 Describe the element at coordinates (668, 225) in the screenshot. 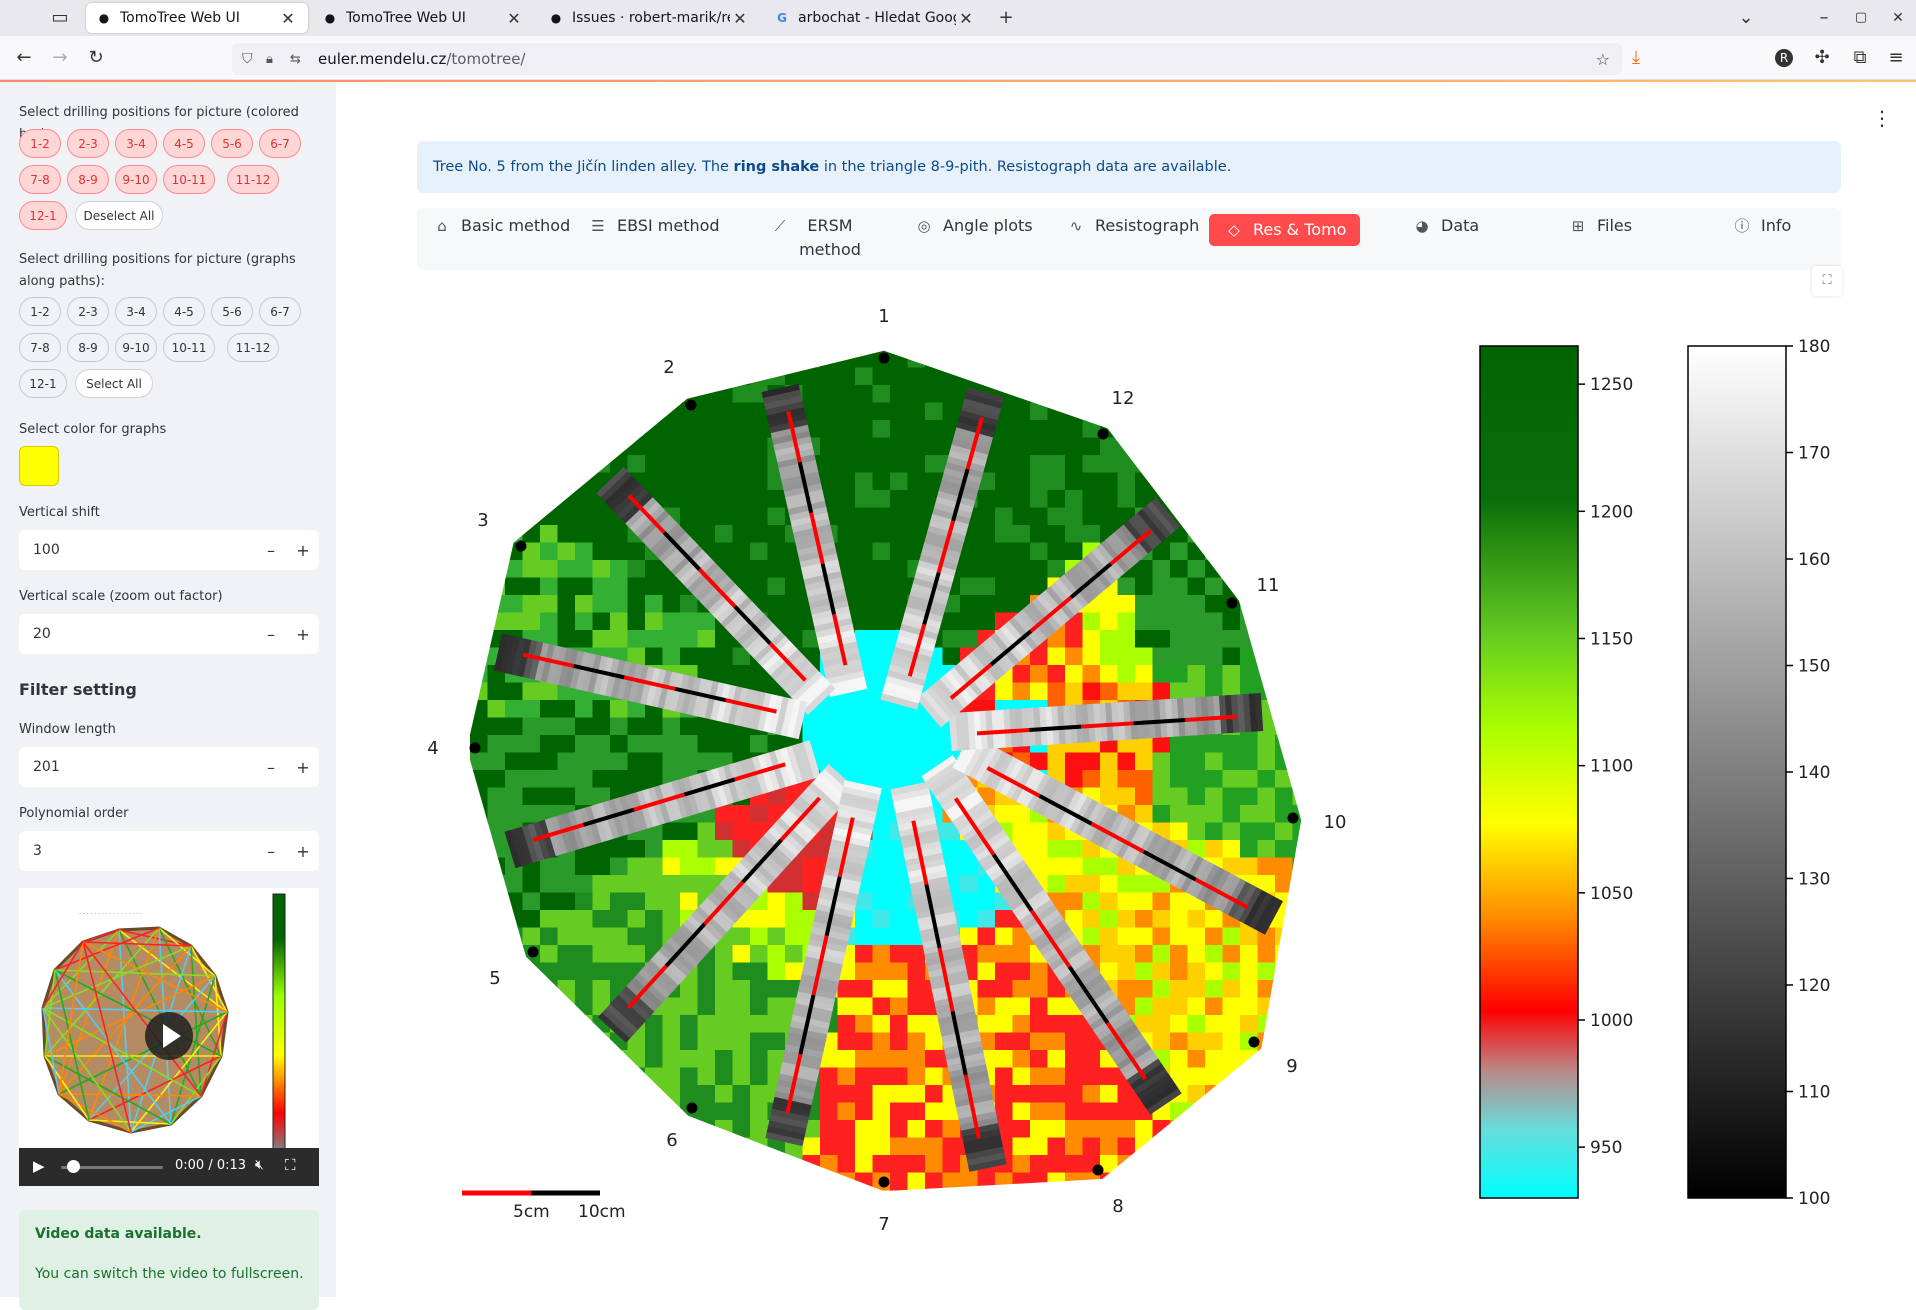

I see `tab-label: EBSI method` at that location.